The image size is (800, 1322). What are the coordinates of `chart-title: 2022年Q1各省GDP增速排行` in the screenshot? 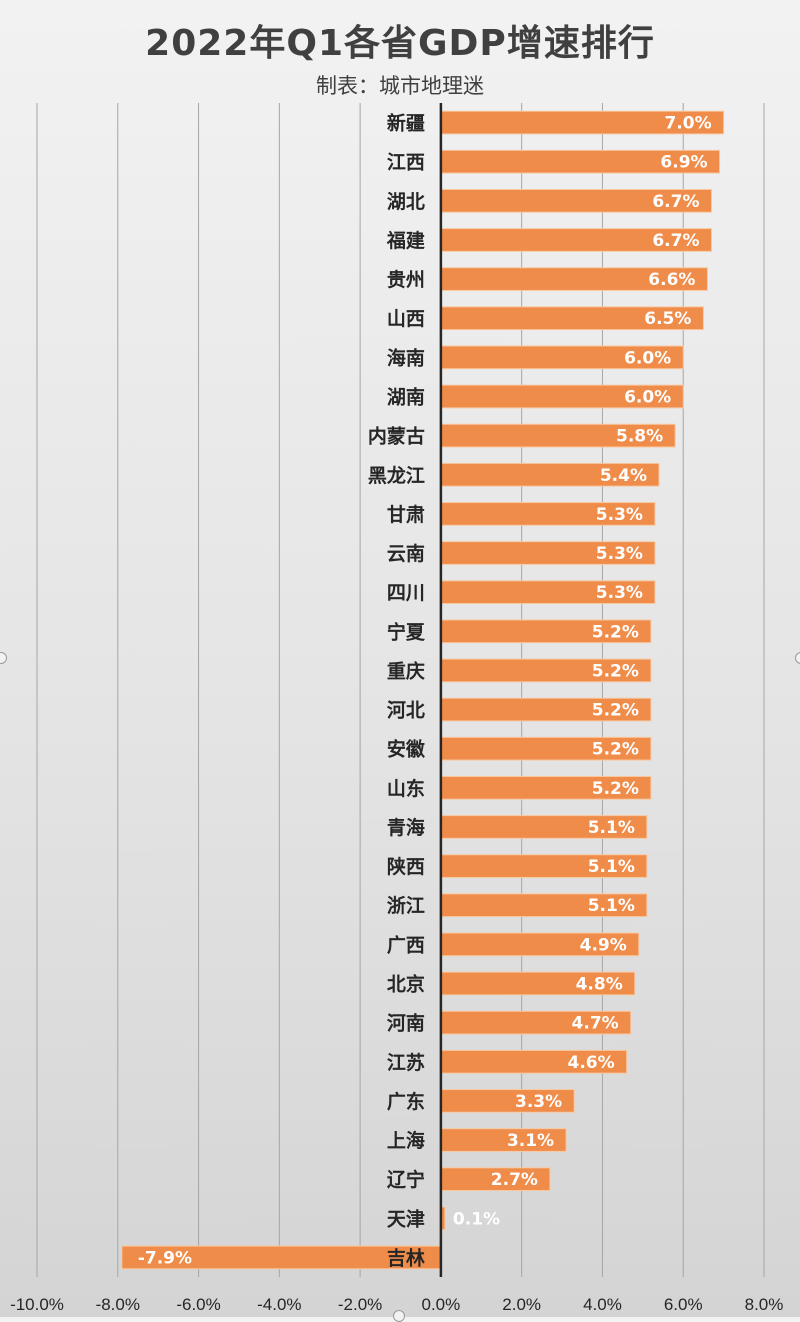 It's located at (400, 43).